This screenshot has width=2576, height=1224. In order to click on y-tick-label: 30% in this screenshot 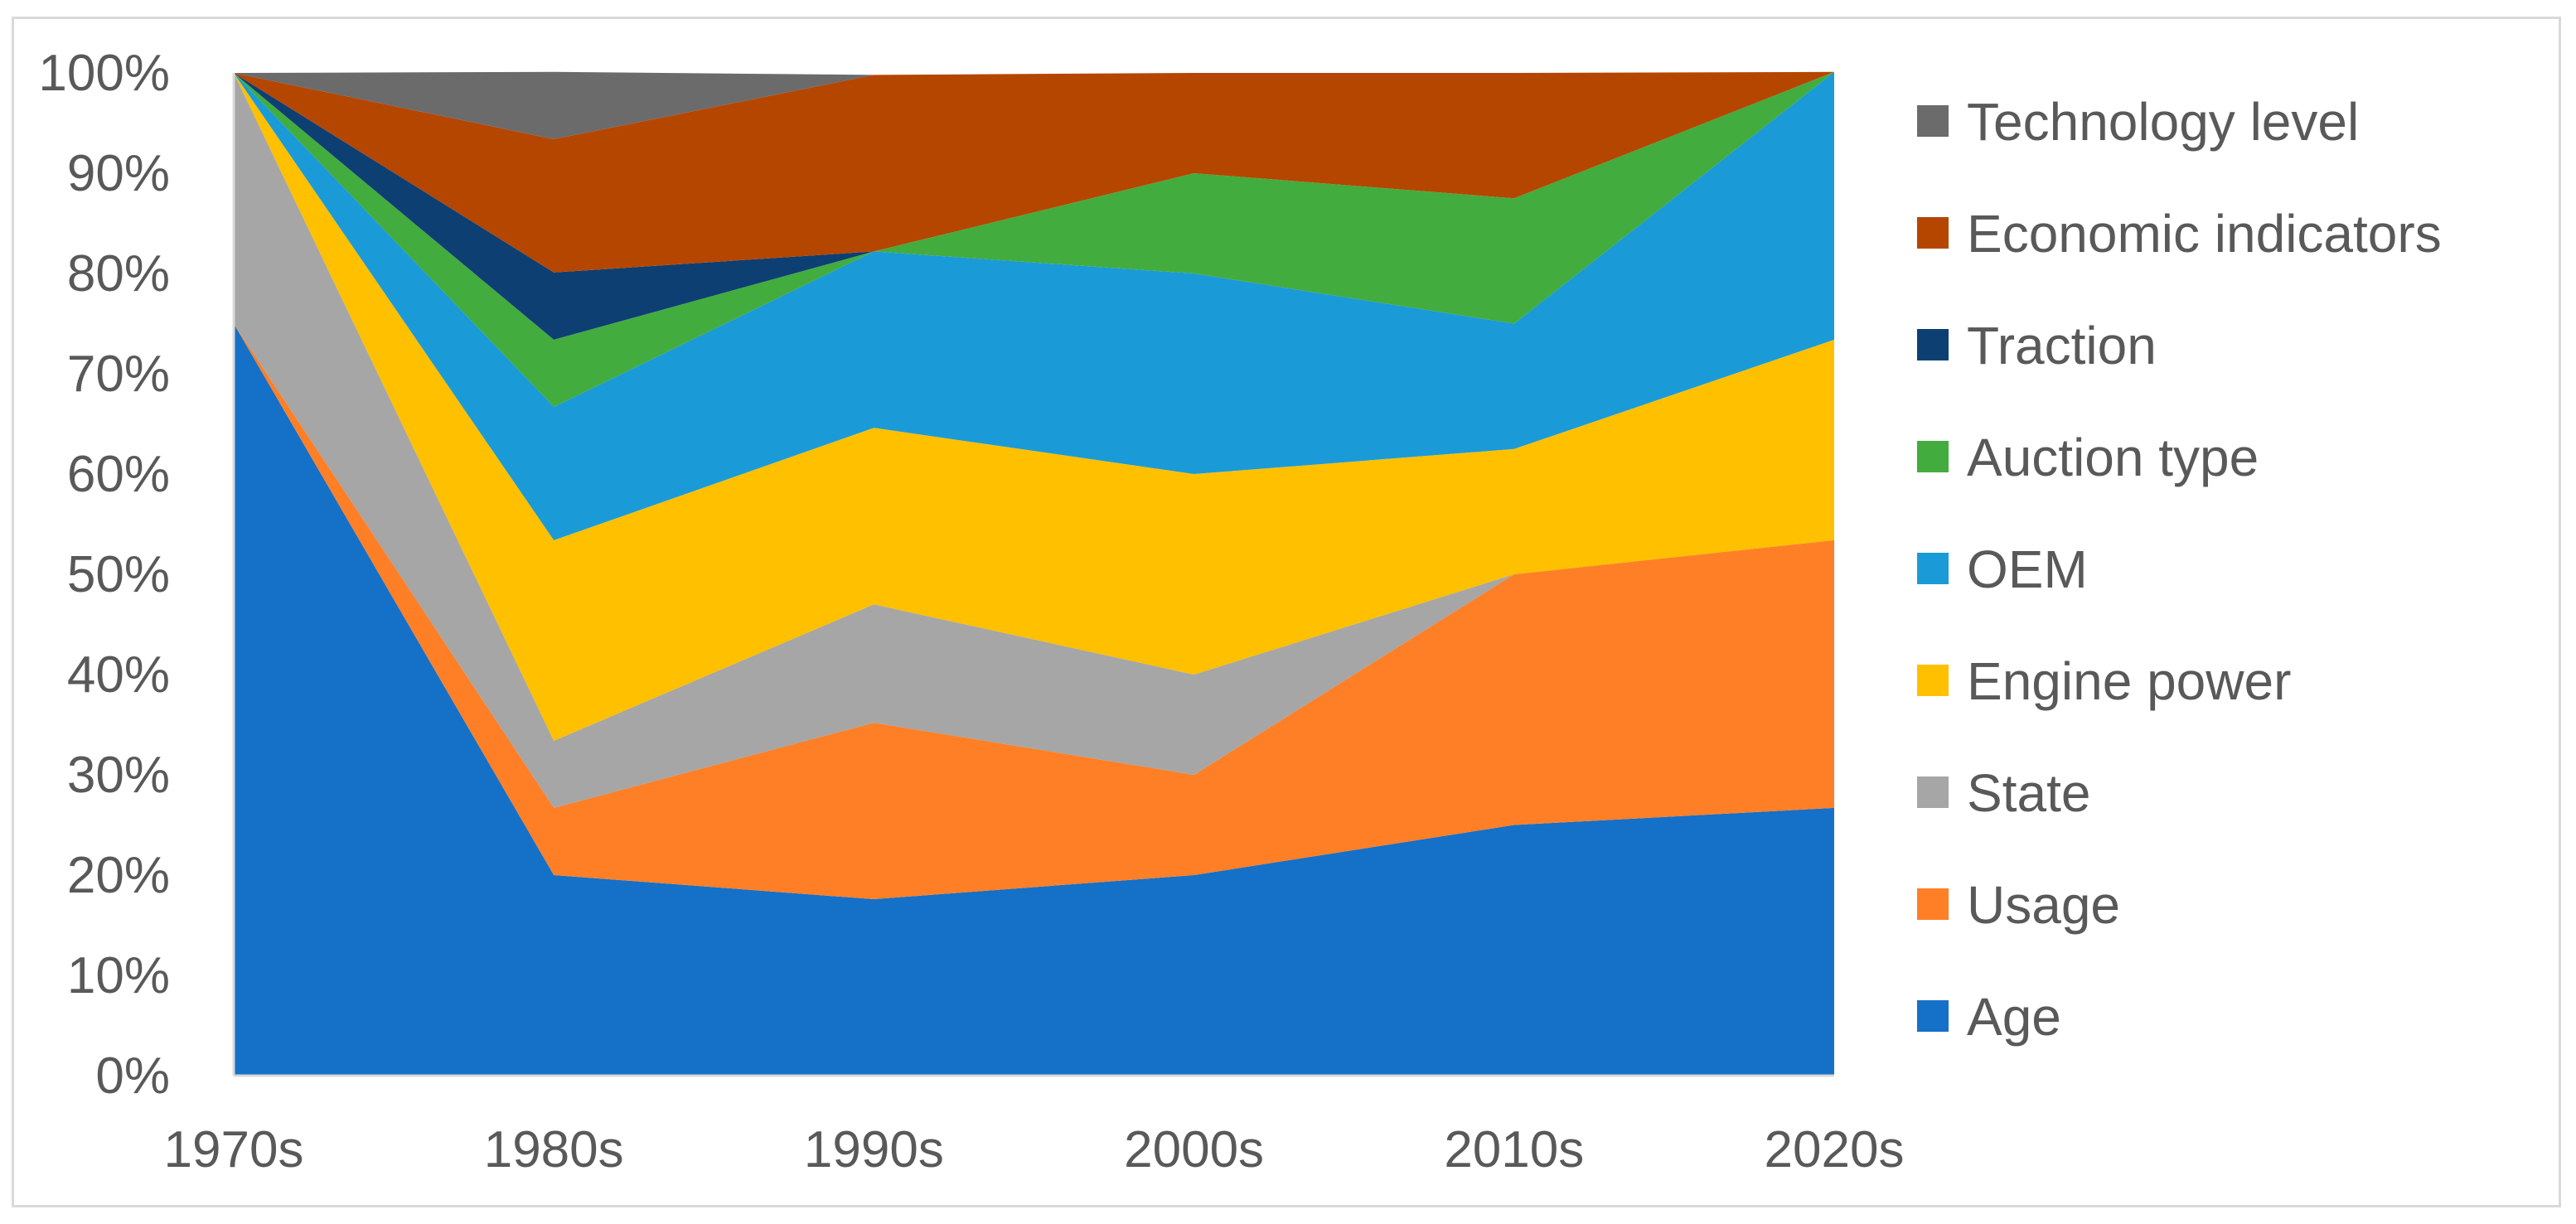, I will do `click(118, 775)`.